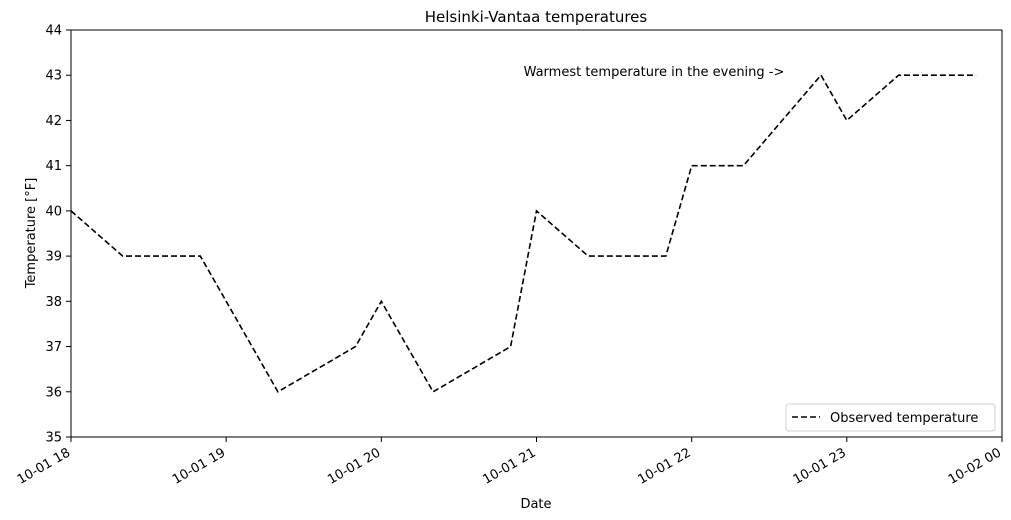 The width and height of the screenshot is (1011, 520). Describe the element at coordinates (654, 72) in the screenshot. I see `chart-annotation: Warmest temperature in the evening ->` at that location.